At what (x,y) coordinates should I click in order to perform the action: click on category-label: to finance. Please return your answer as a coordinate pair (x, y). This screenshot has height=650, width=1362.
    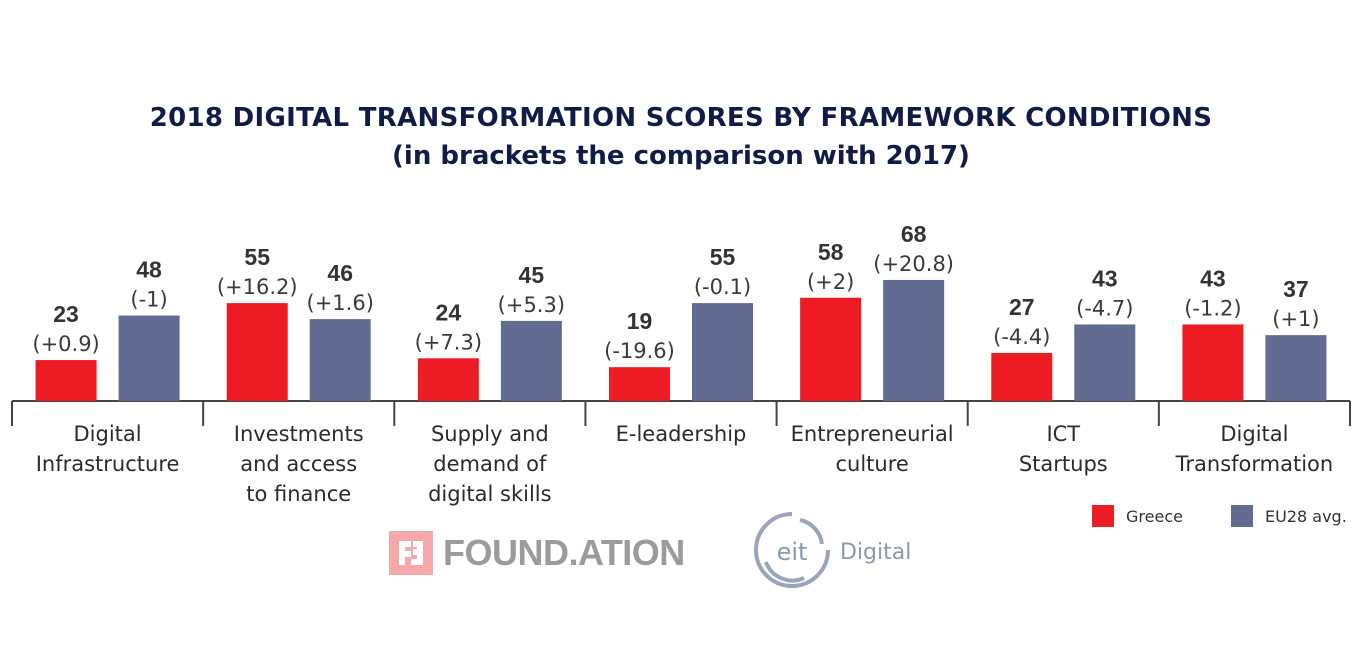
    Looking at the image, I should click on (298, 494).